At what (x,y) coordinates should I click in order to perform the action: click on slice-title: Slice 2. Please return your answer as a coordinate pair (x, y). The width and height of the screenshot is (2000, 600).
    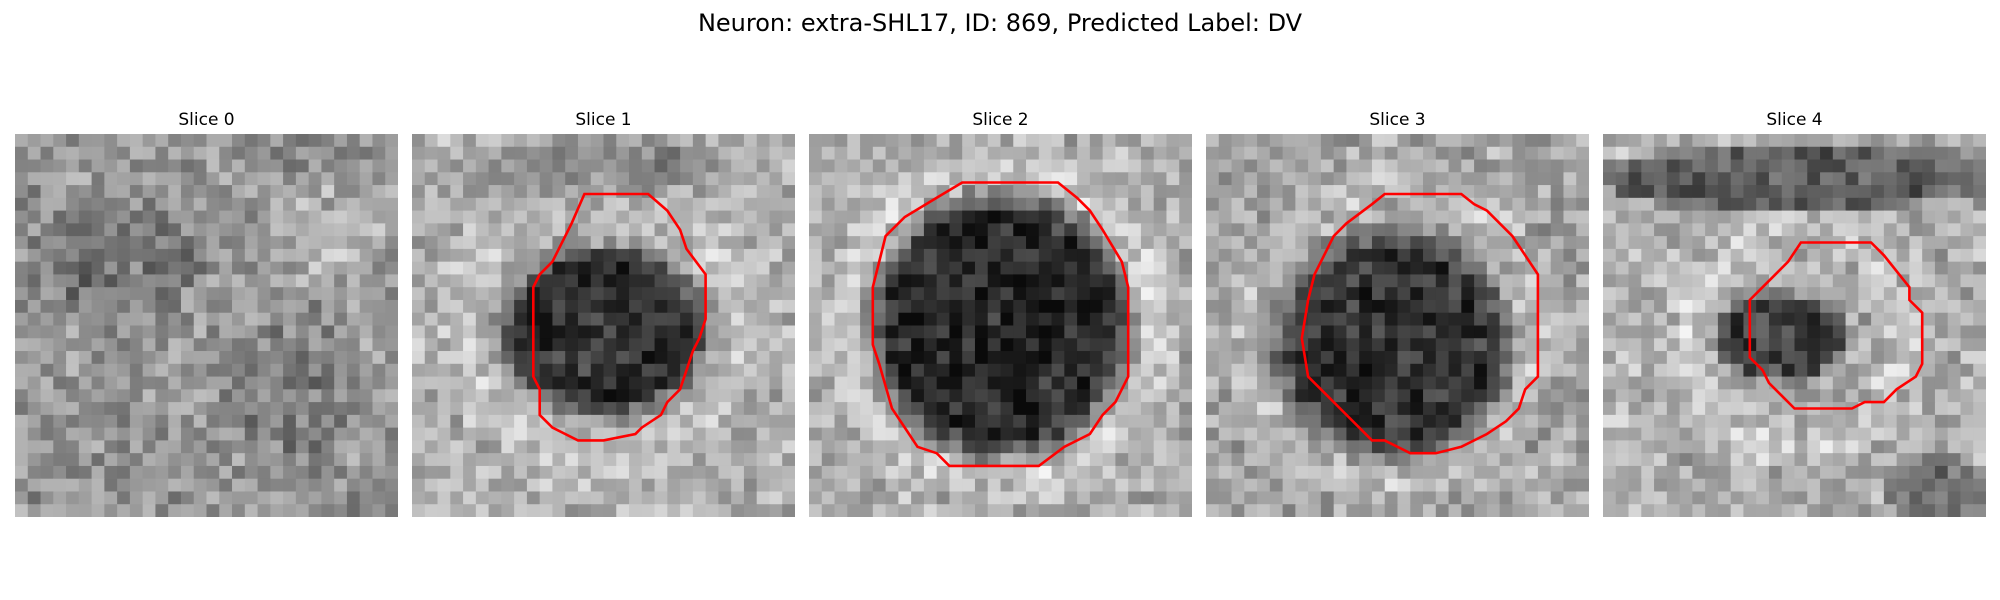
    Looking at the image, I should click on (1000, 120).